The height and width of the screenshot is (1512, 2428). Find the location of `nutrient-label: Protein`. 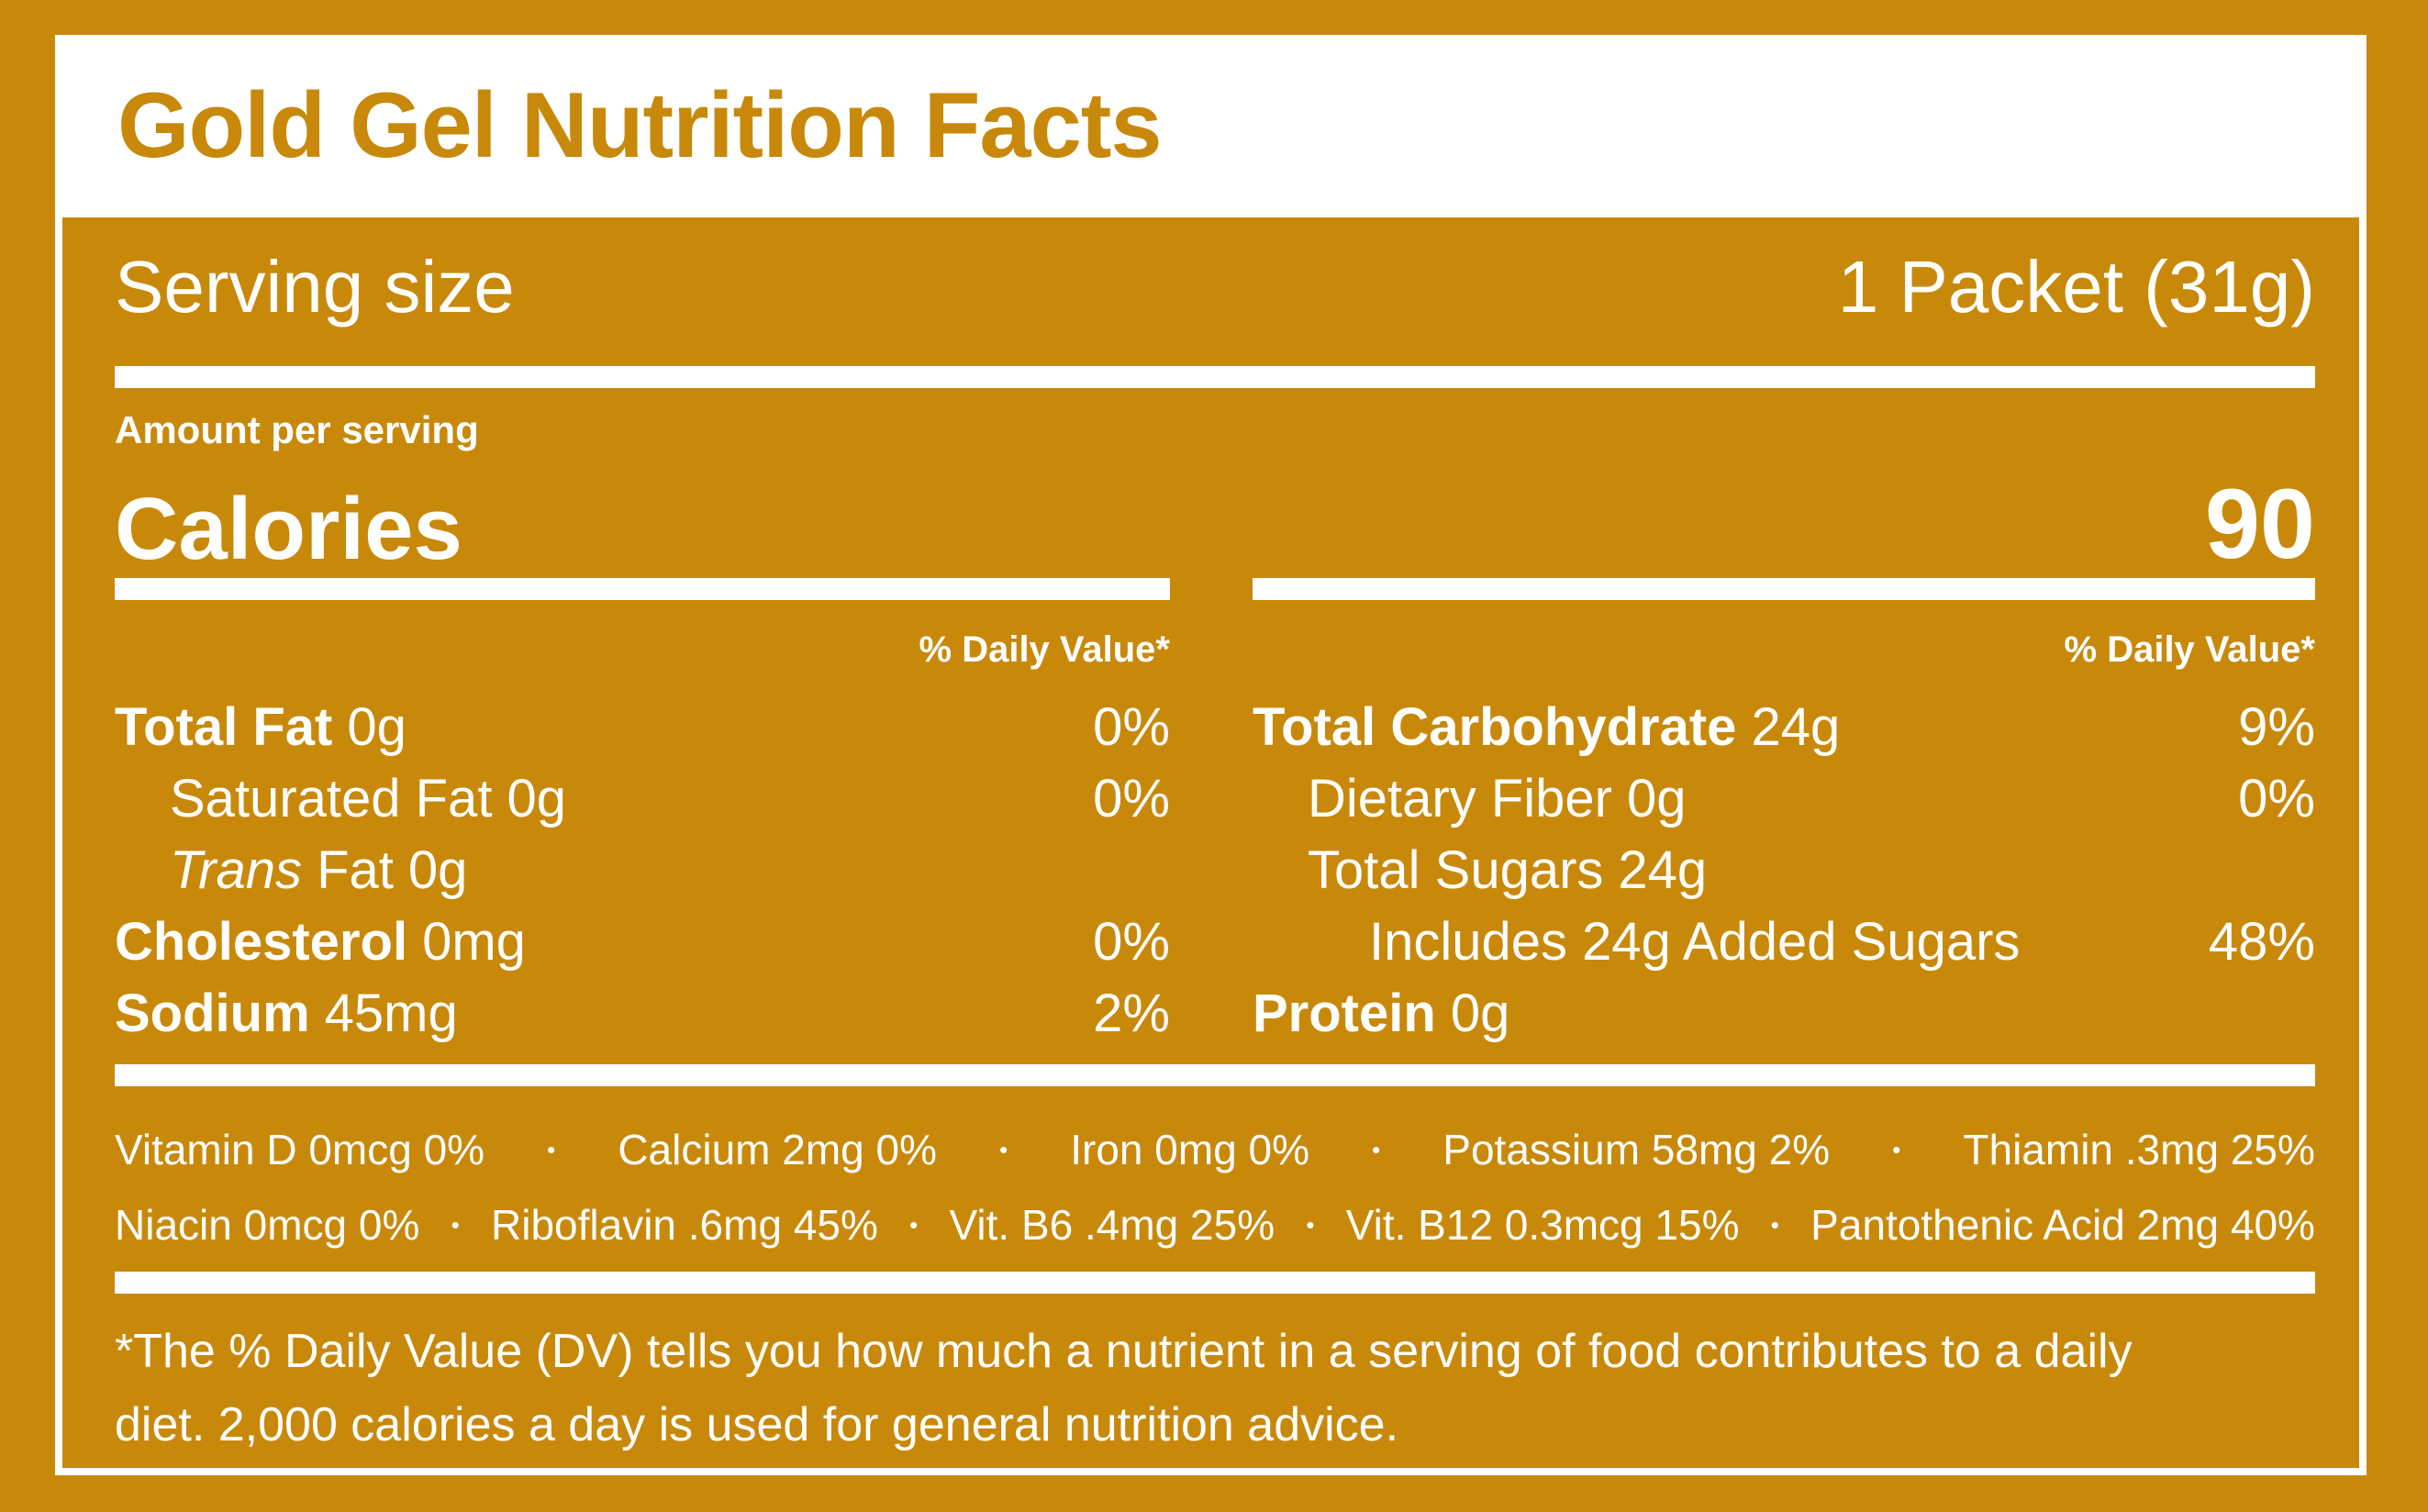

nutrient-label: Protein is located at coordinates (1344, 1014).